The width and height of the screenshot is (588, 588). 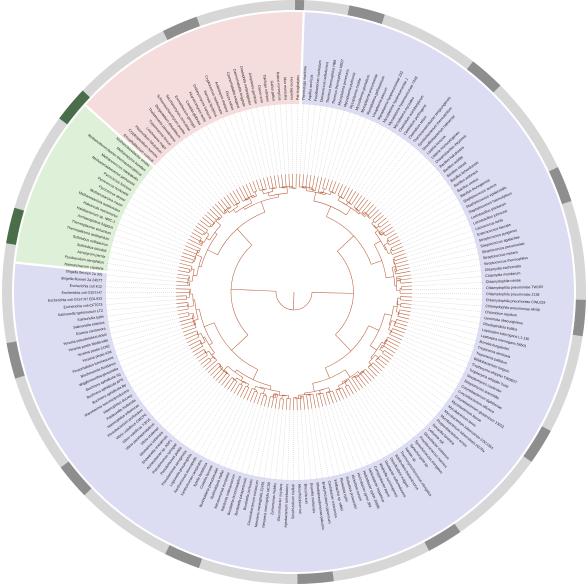 I want to click on leaf-label: Escherichia coli O157:H7 EDL933, so click(x=75, y=300).